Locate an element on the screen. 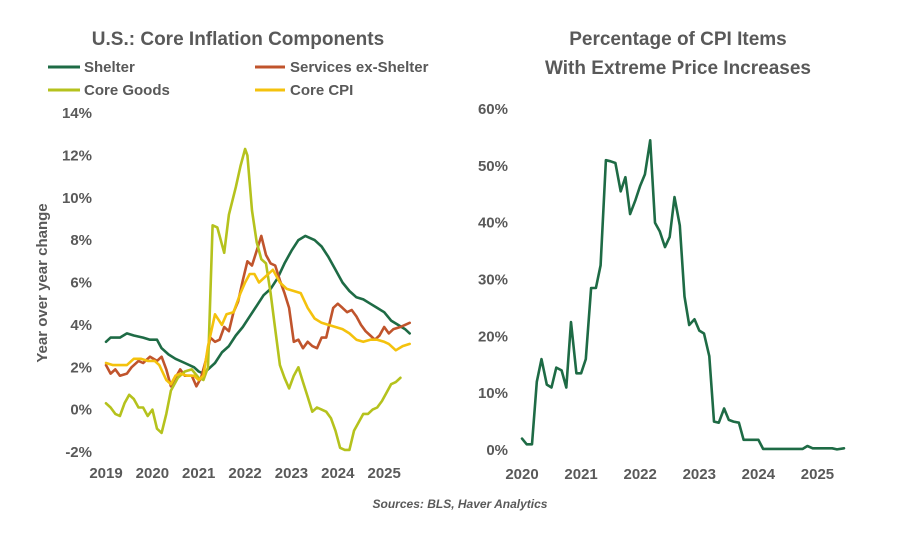  series-line-core-cpi is located at coordinates (258, 327).